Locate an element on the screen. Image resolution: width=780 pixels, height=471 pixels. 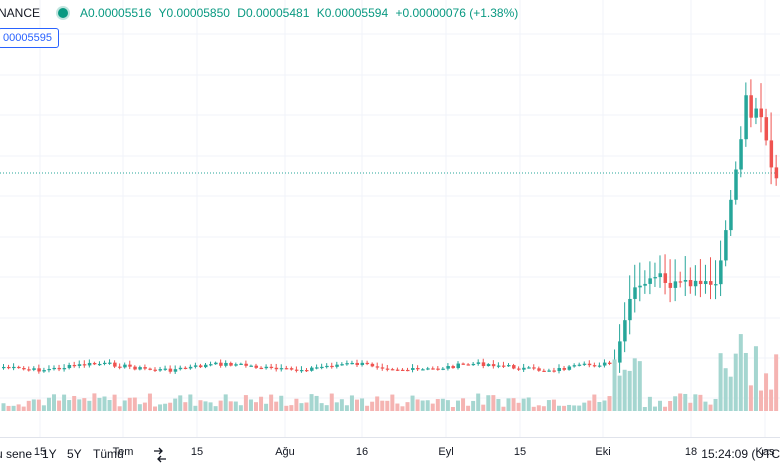
time-label: Ağu is located at coordinates (285, 452).